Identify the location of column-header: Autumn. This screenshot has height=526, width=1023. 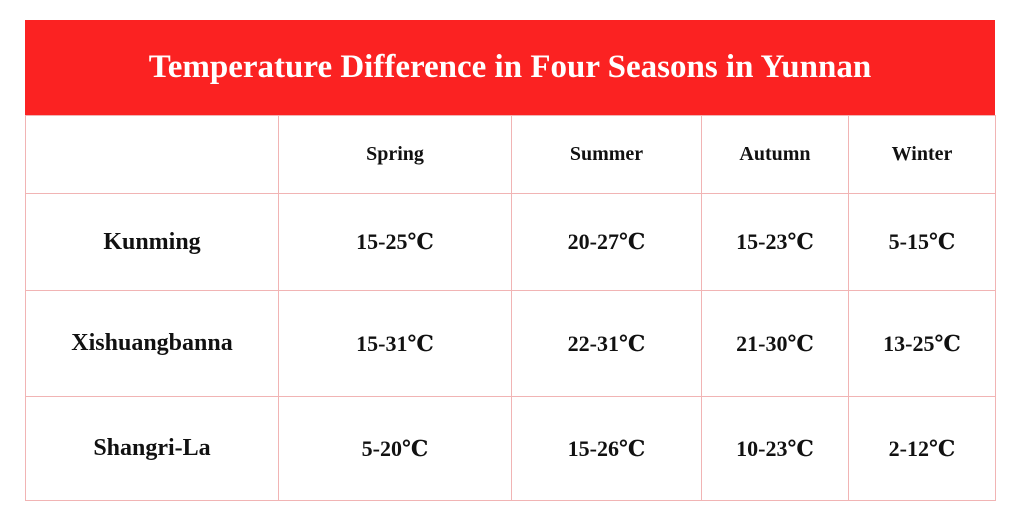
(775, 154).